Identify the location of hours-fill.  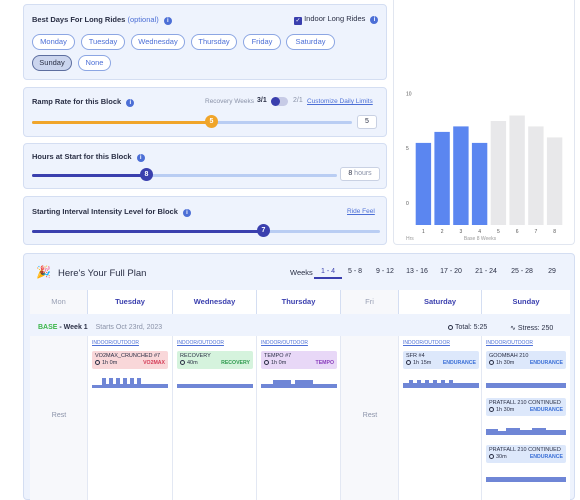
(89, 175).